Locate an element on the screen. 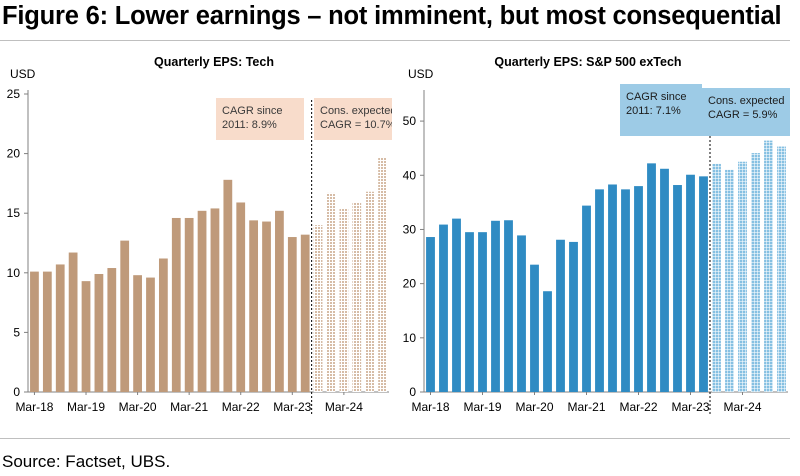  y-tick-label: 50 is located at coordinates (410, 121).